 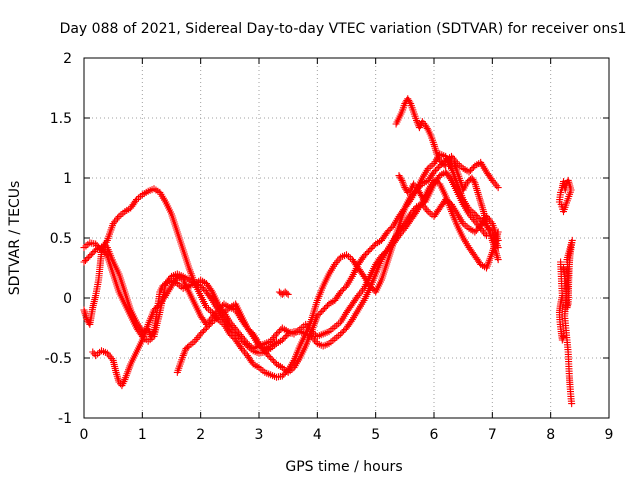 What do you see at coordinates (492, 435) in the screenshot?
I see `x-tick-label: 7` at bounding box center [492, 435].